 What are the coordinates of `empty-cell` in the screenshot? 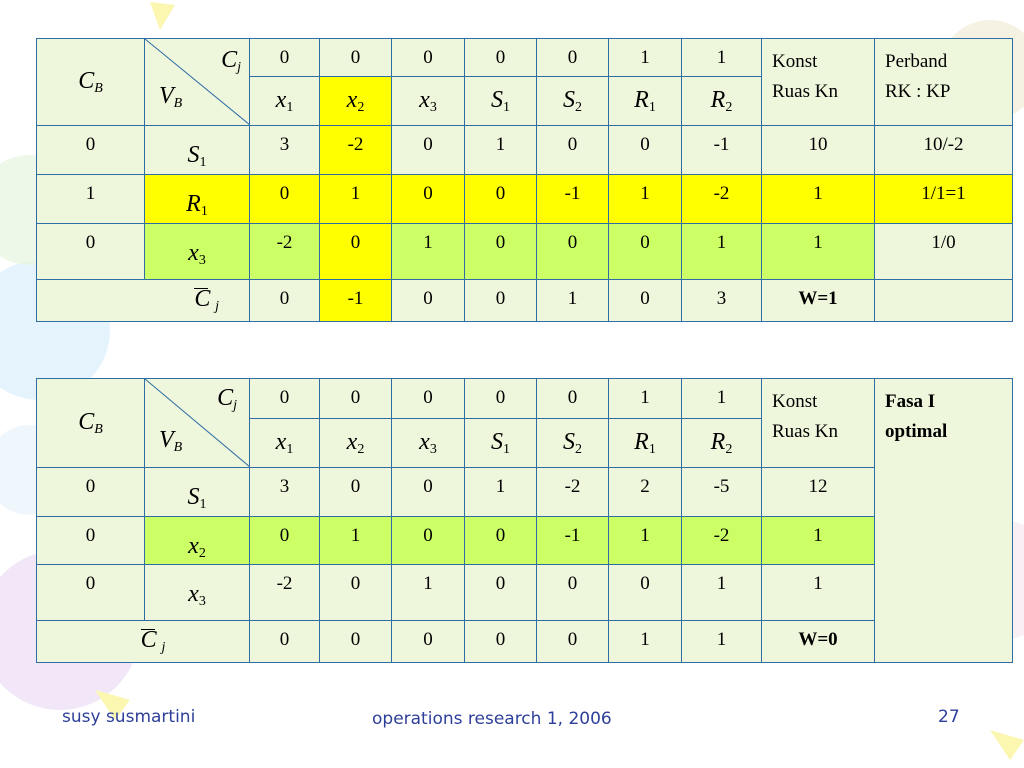 It's located at (943, 300).